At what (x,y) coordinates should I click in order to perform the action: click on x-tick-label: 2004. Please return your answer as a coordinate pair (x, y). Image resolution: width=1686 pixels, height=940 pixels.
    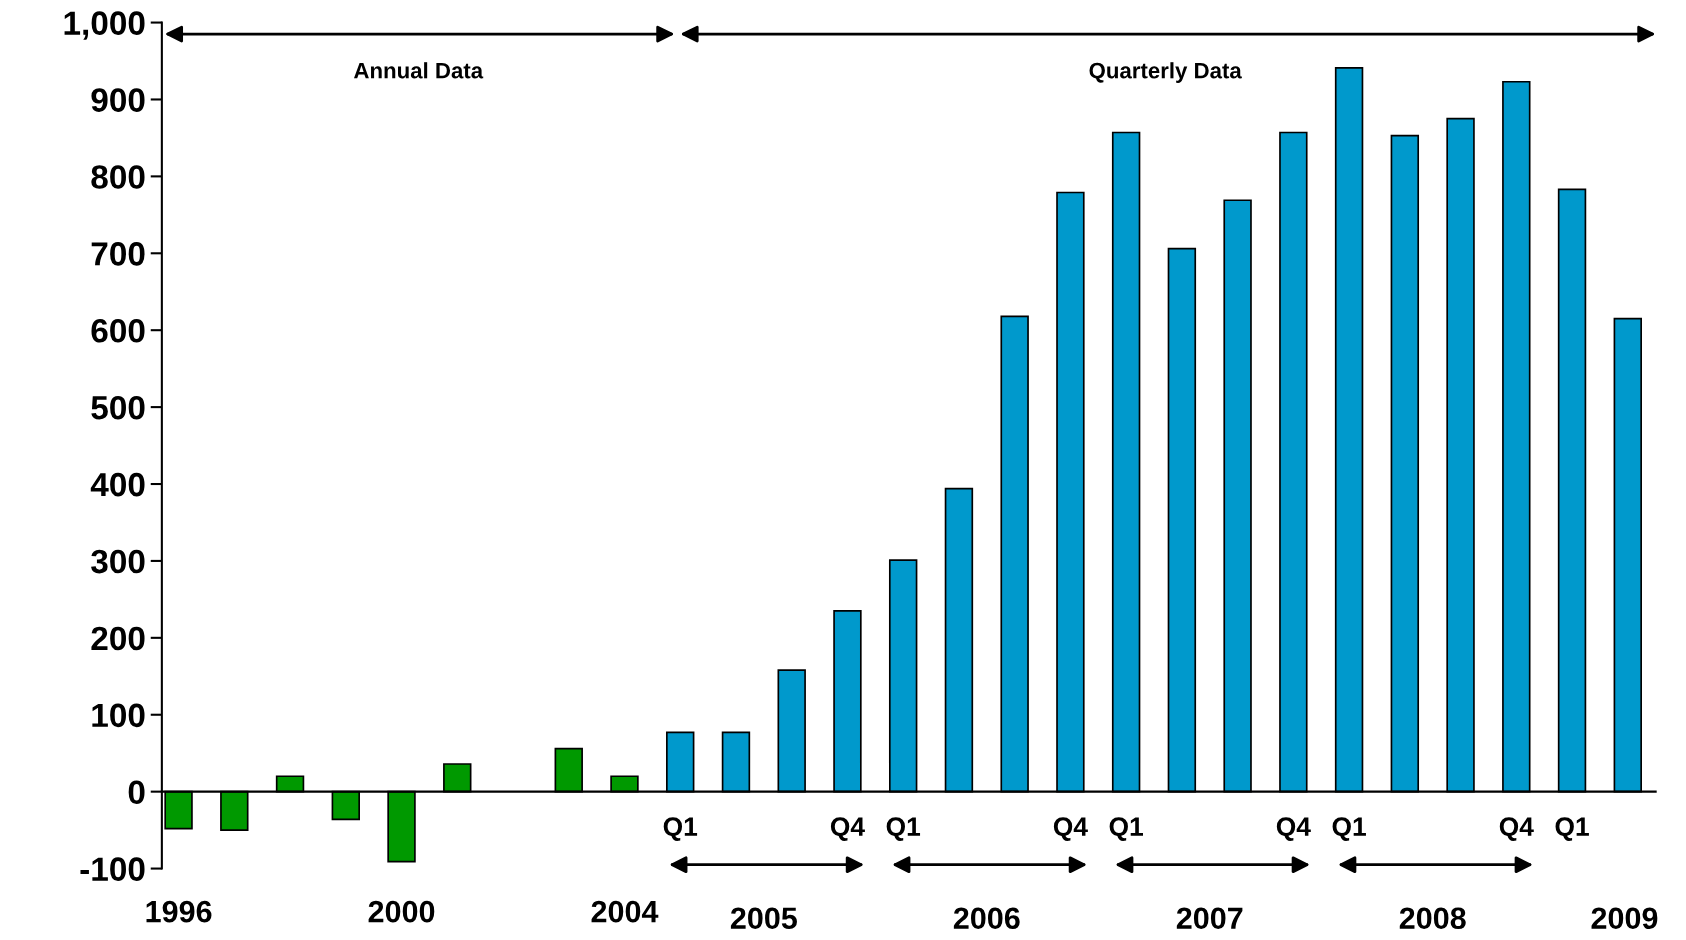
    Looking at the image, I should click on (625, 911).